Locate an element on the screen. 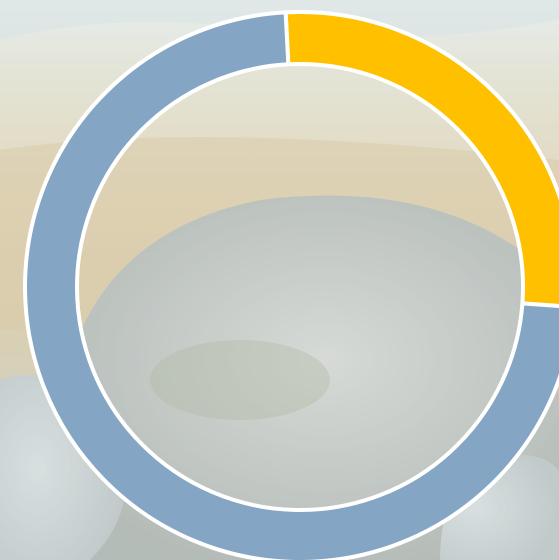 This screenshot has height=560, width=559. moss-patch is located at coordinates (240, 380).